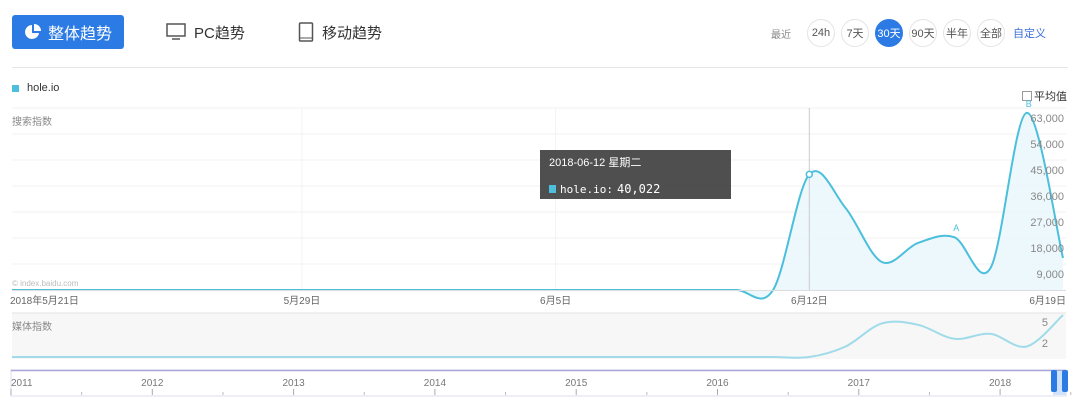  Describe the element at coordinates (152, 383) in the screenshot. I see `timeline-year-label: 2012` at that location.